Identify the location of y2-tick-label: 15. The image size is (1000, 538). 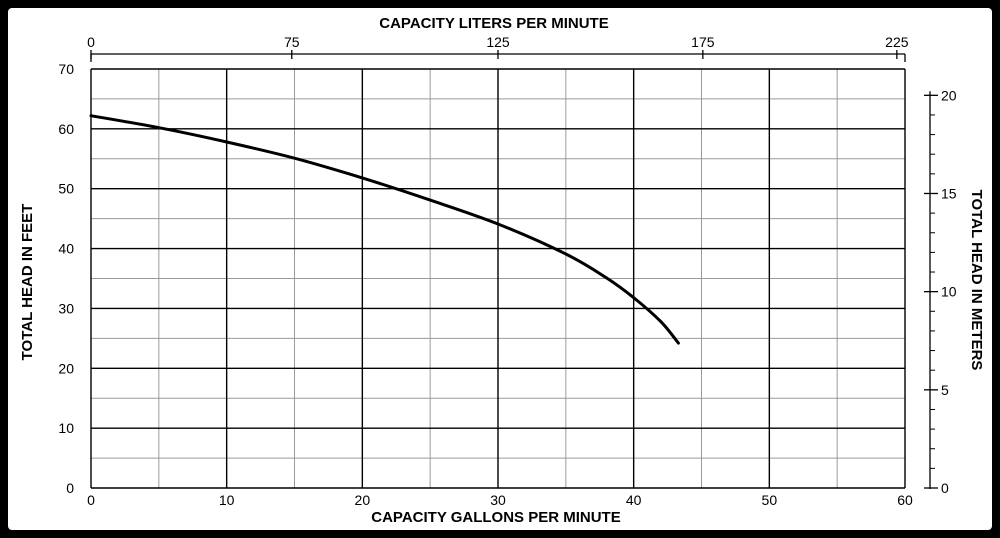
(949, 193).